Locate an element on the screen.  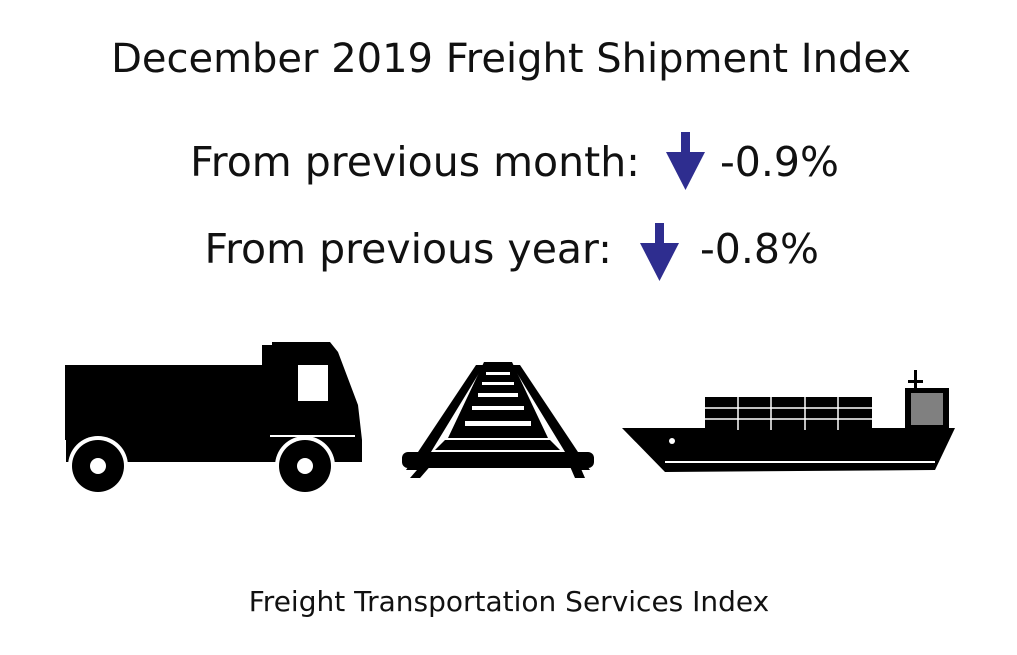
row-value: -0.9% is located at coordinates (779, 162).